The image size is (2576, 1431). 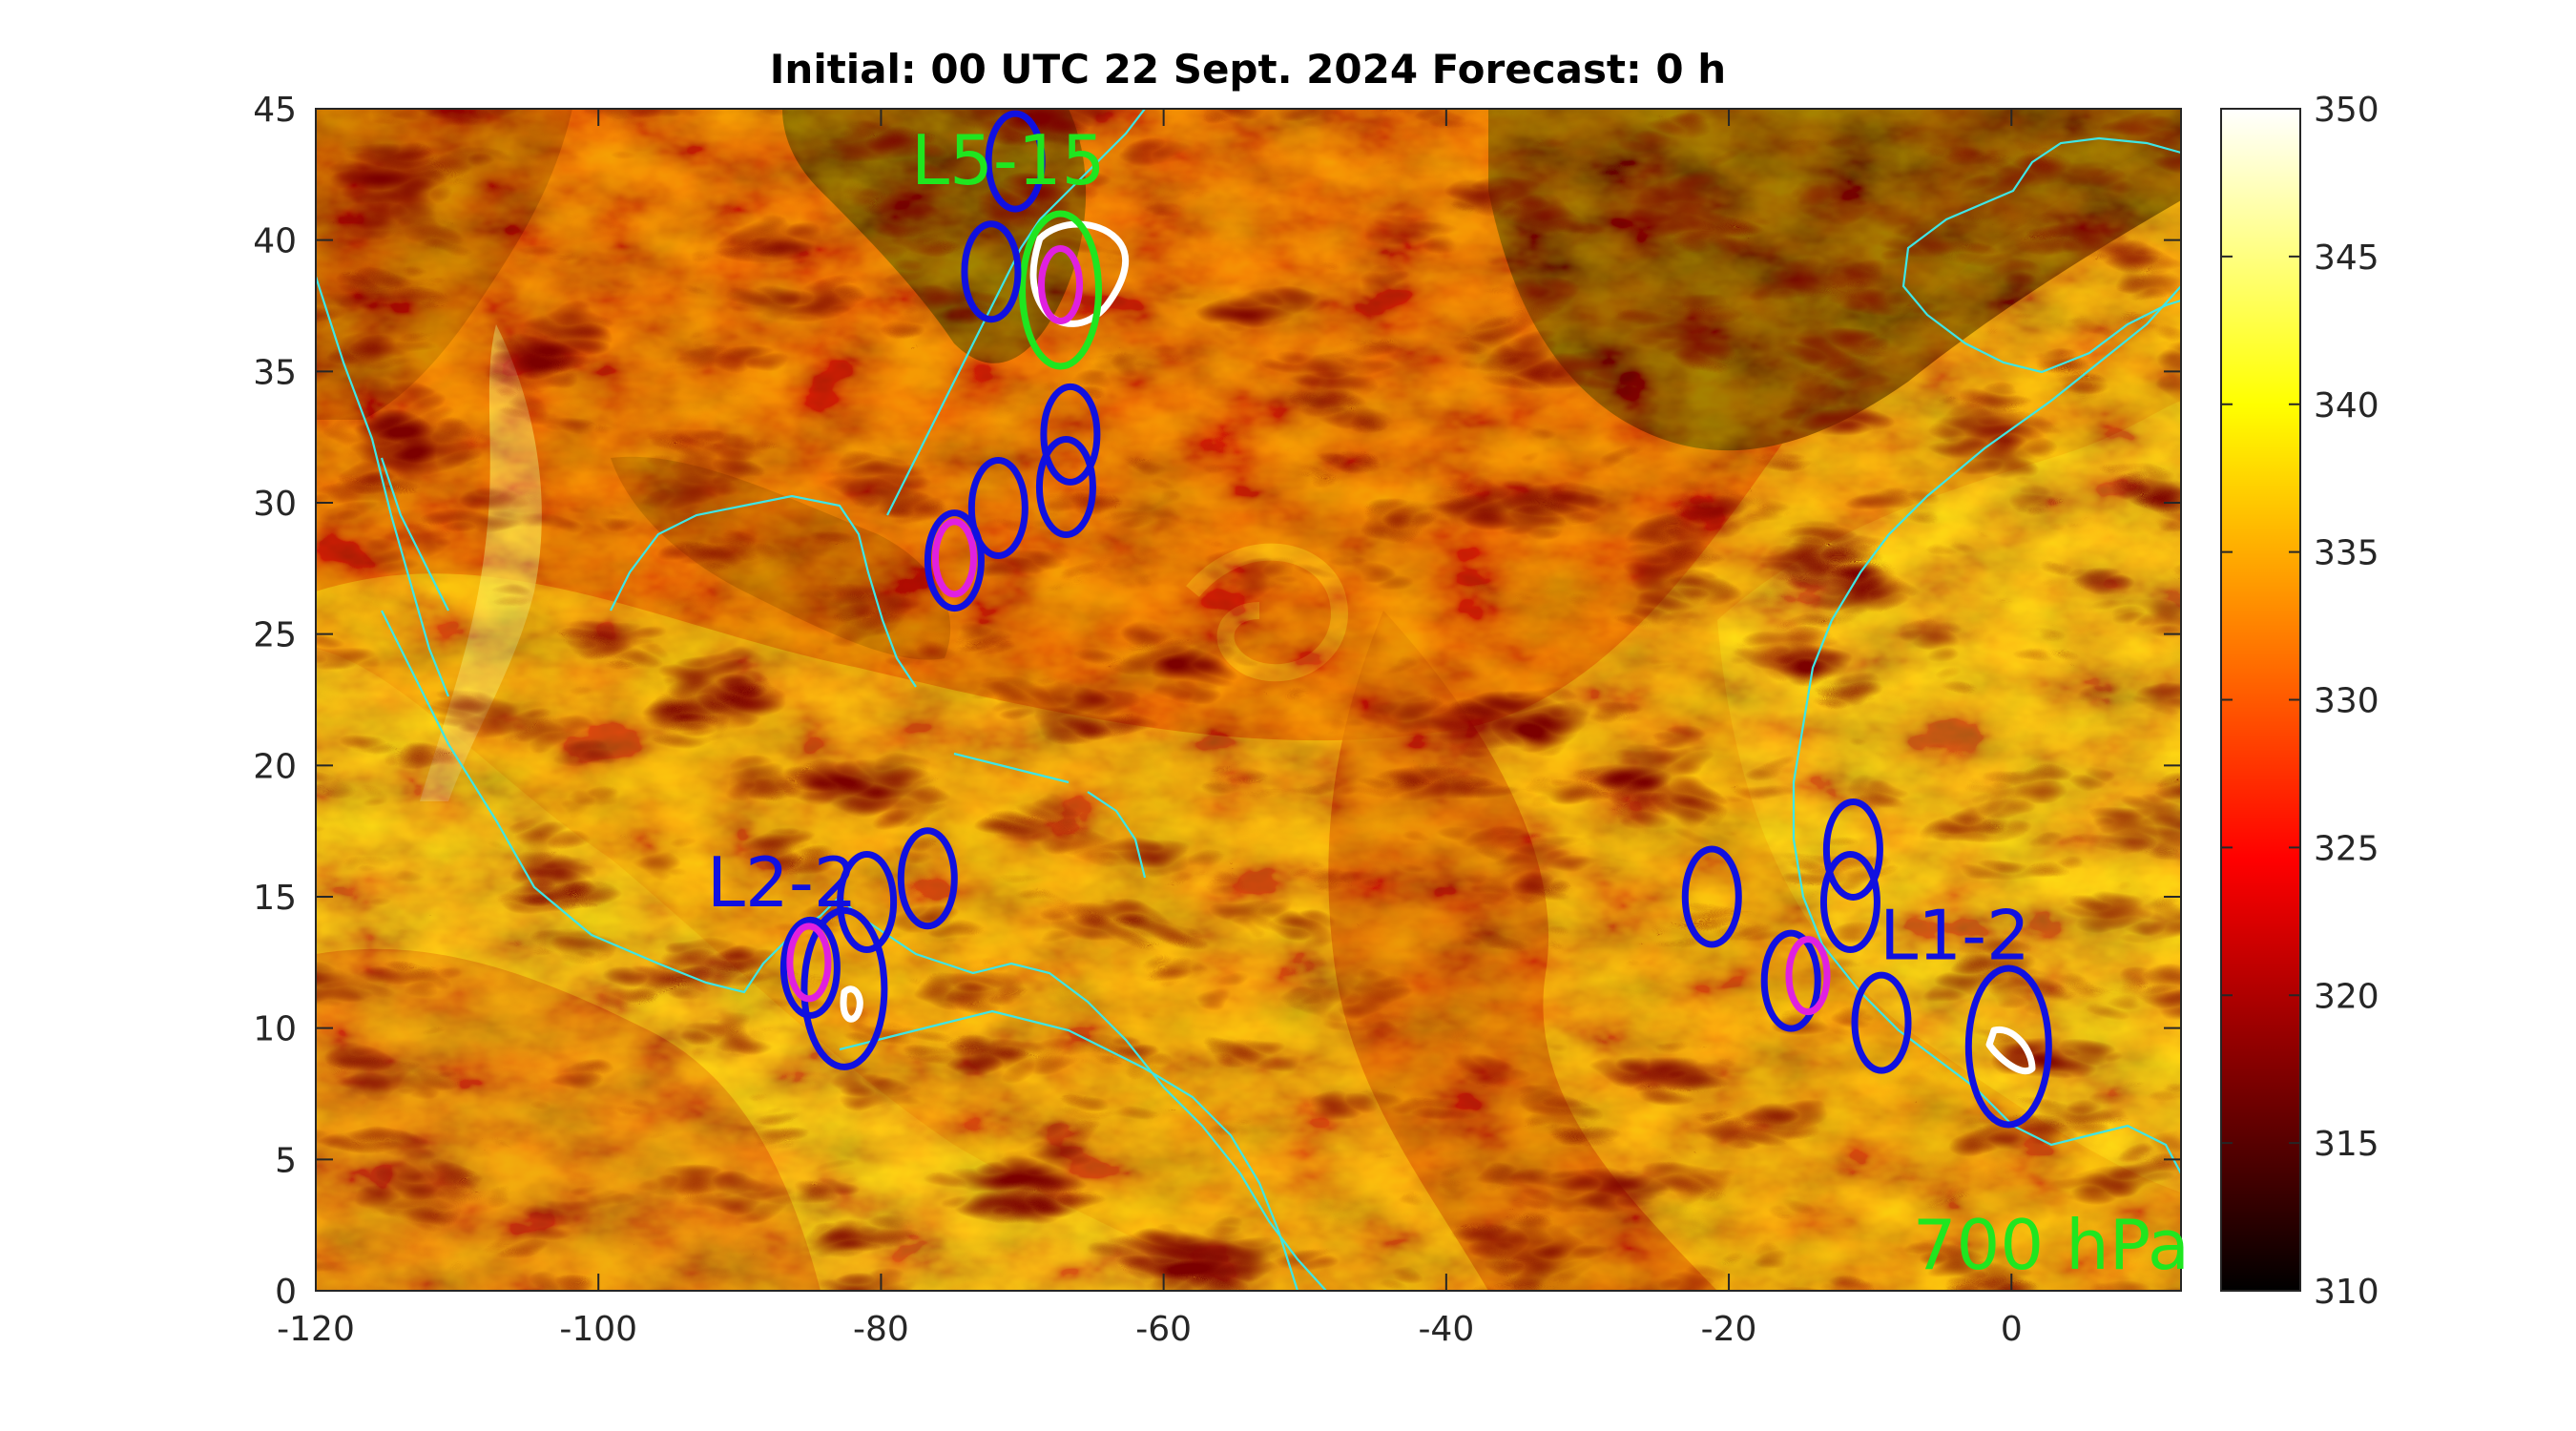 What do you see at coordinates (881, 1329) in the screenshot?
I see `x-tick-label: -80` at bounding box center [881, 1329].